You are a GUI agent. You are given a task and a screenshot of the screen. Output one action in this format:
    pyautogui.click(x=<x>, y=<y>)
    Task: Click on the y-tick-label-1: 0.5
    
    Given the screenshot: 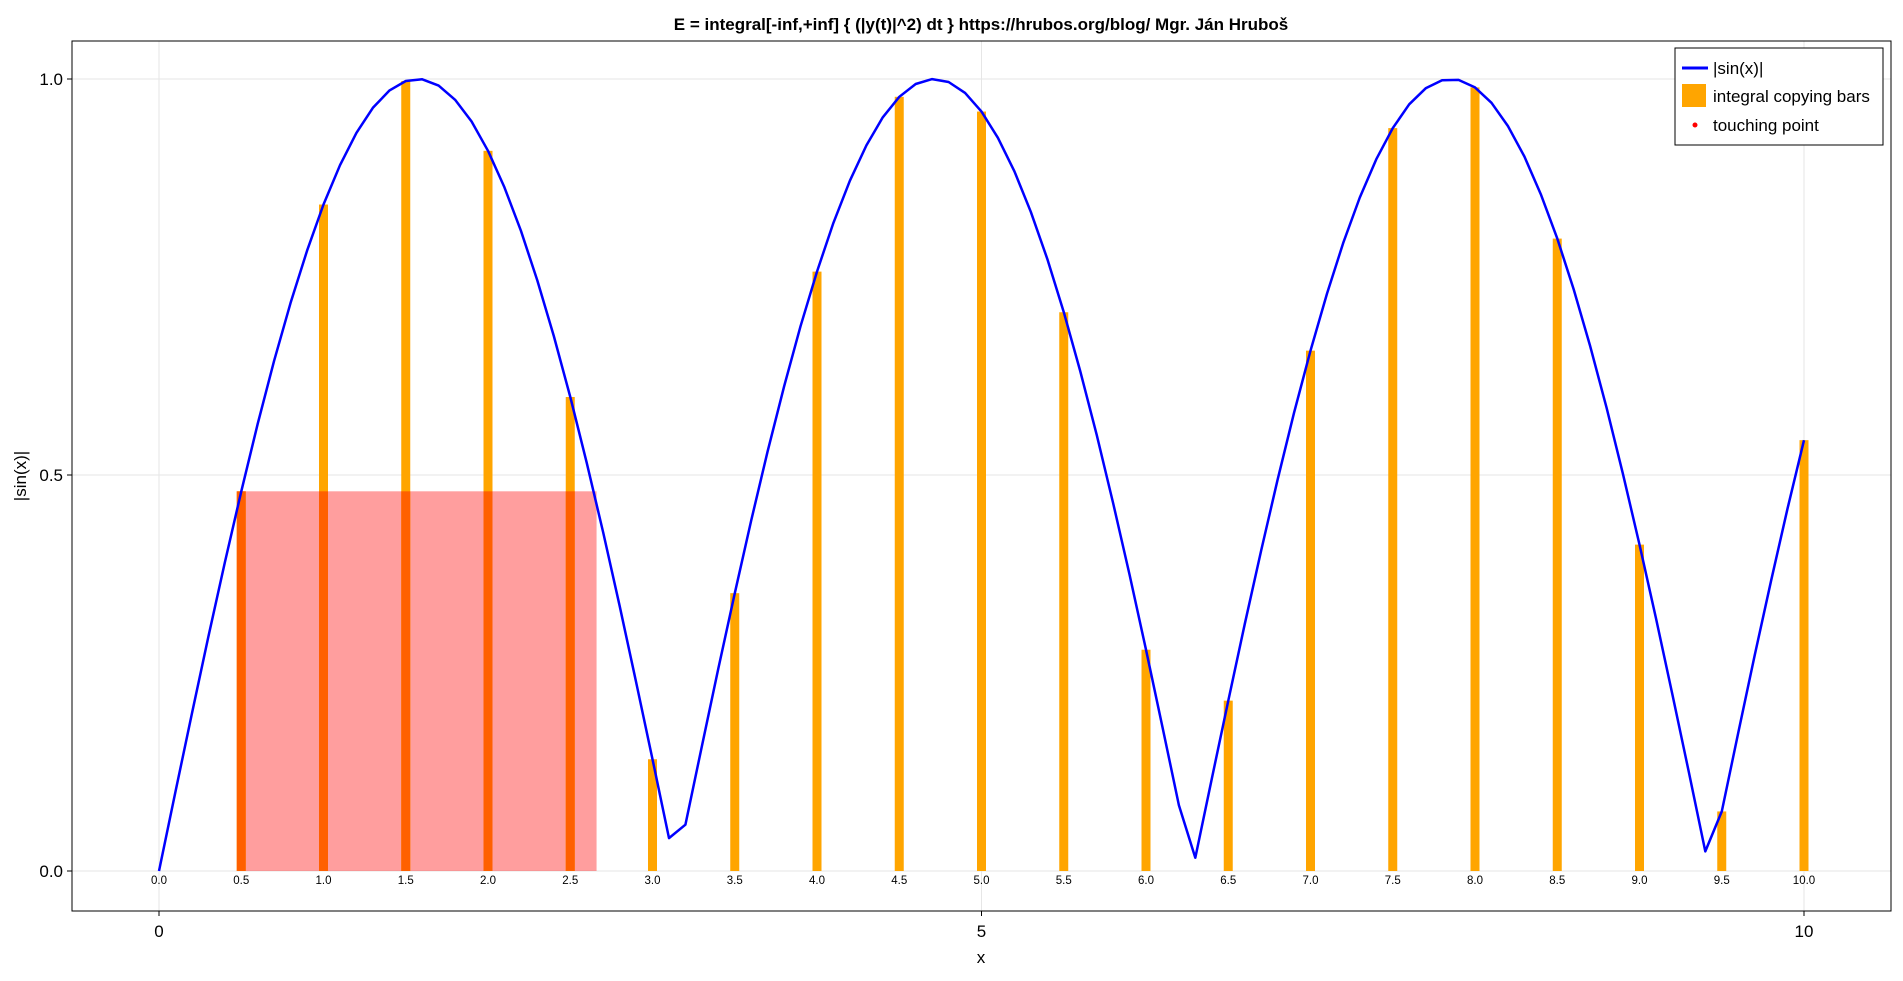 What is the action you would take?
    pyautogui.click(x=51, y=475)
    